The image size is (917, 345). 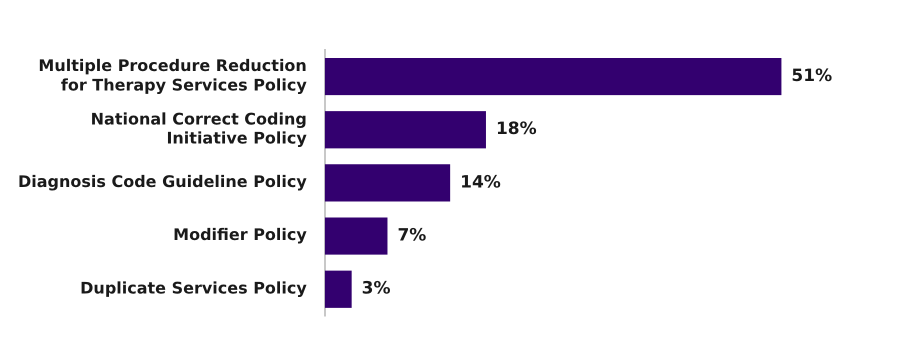 What do you see at coordinates (163, 182) in the screenshot?
I see `y-tick-label: Diagnosis Code Guideline Policy` at bounding box center [163, 182].